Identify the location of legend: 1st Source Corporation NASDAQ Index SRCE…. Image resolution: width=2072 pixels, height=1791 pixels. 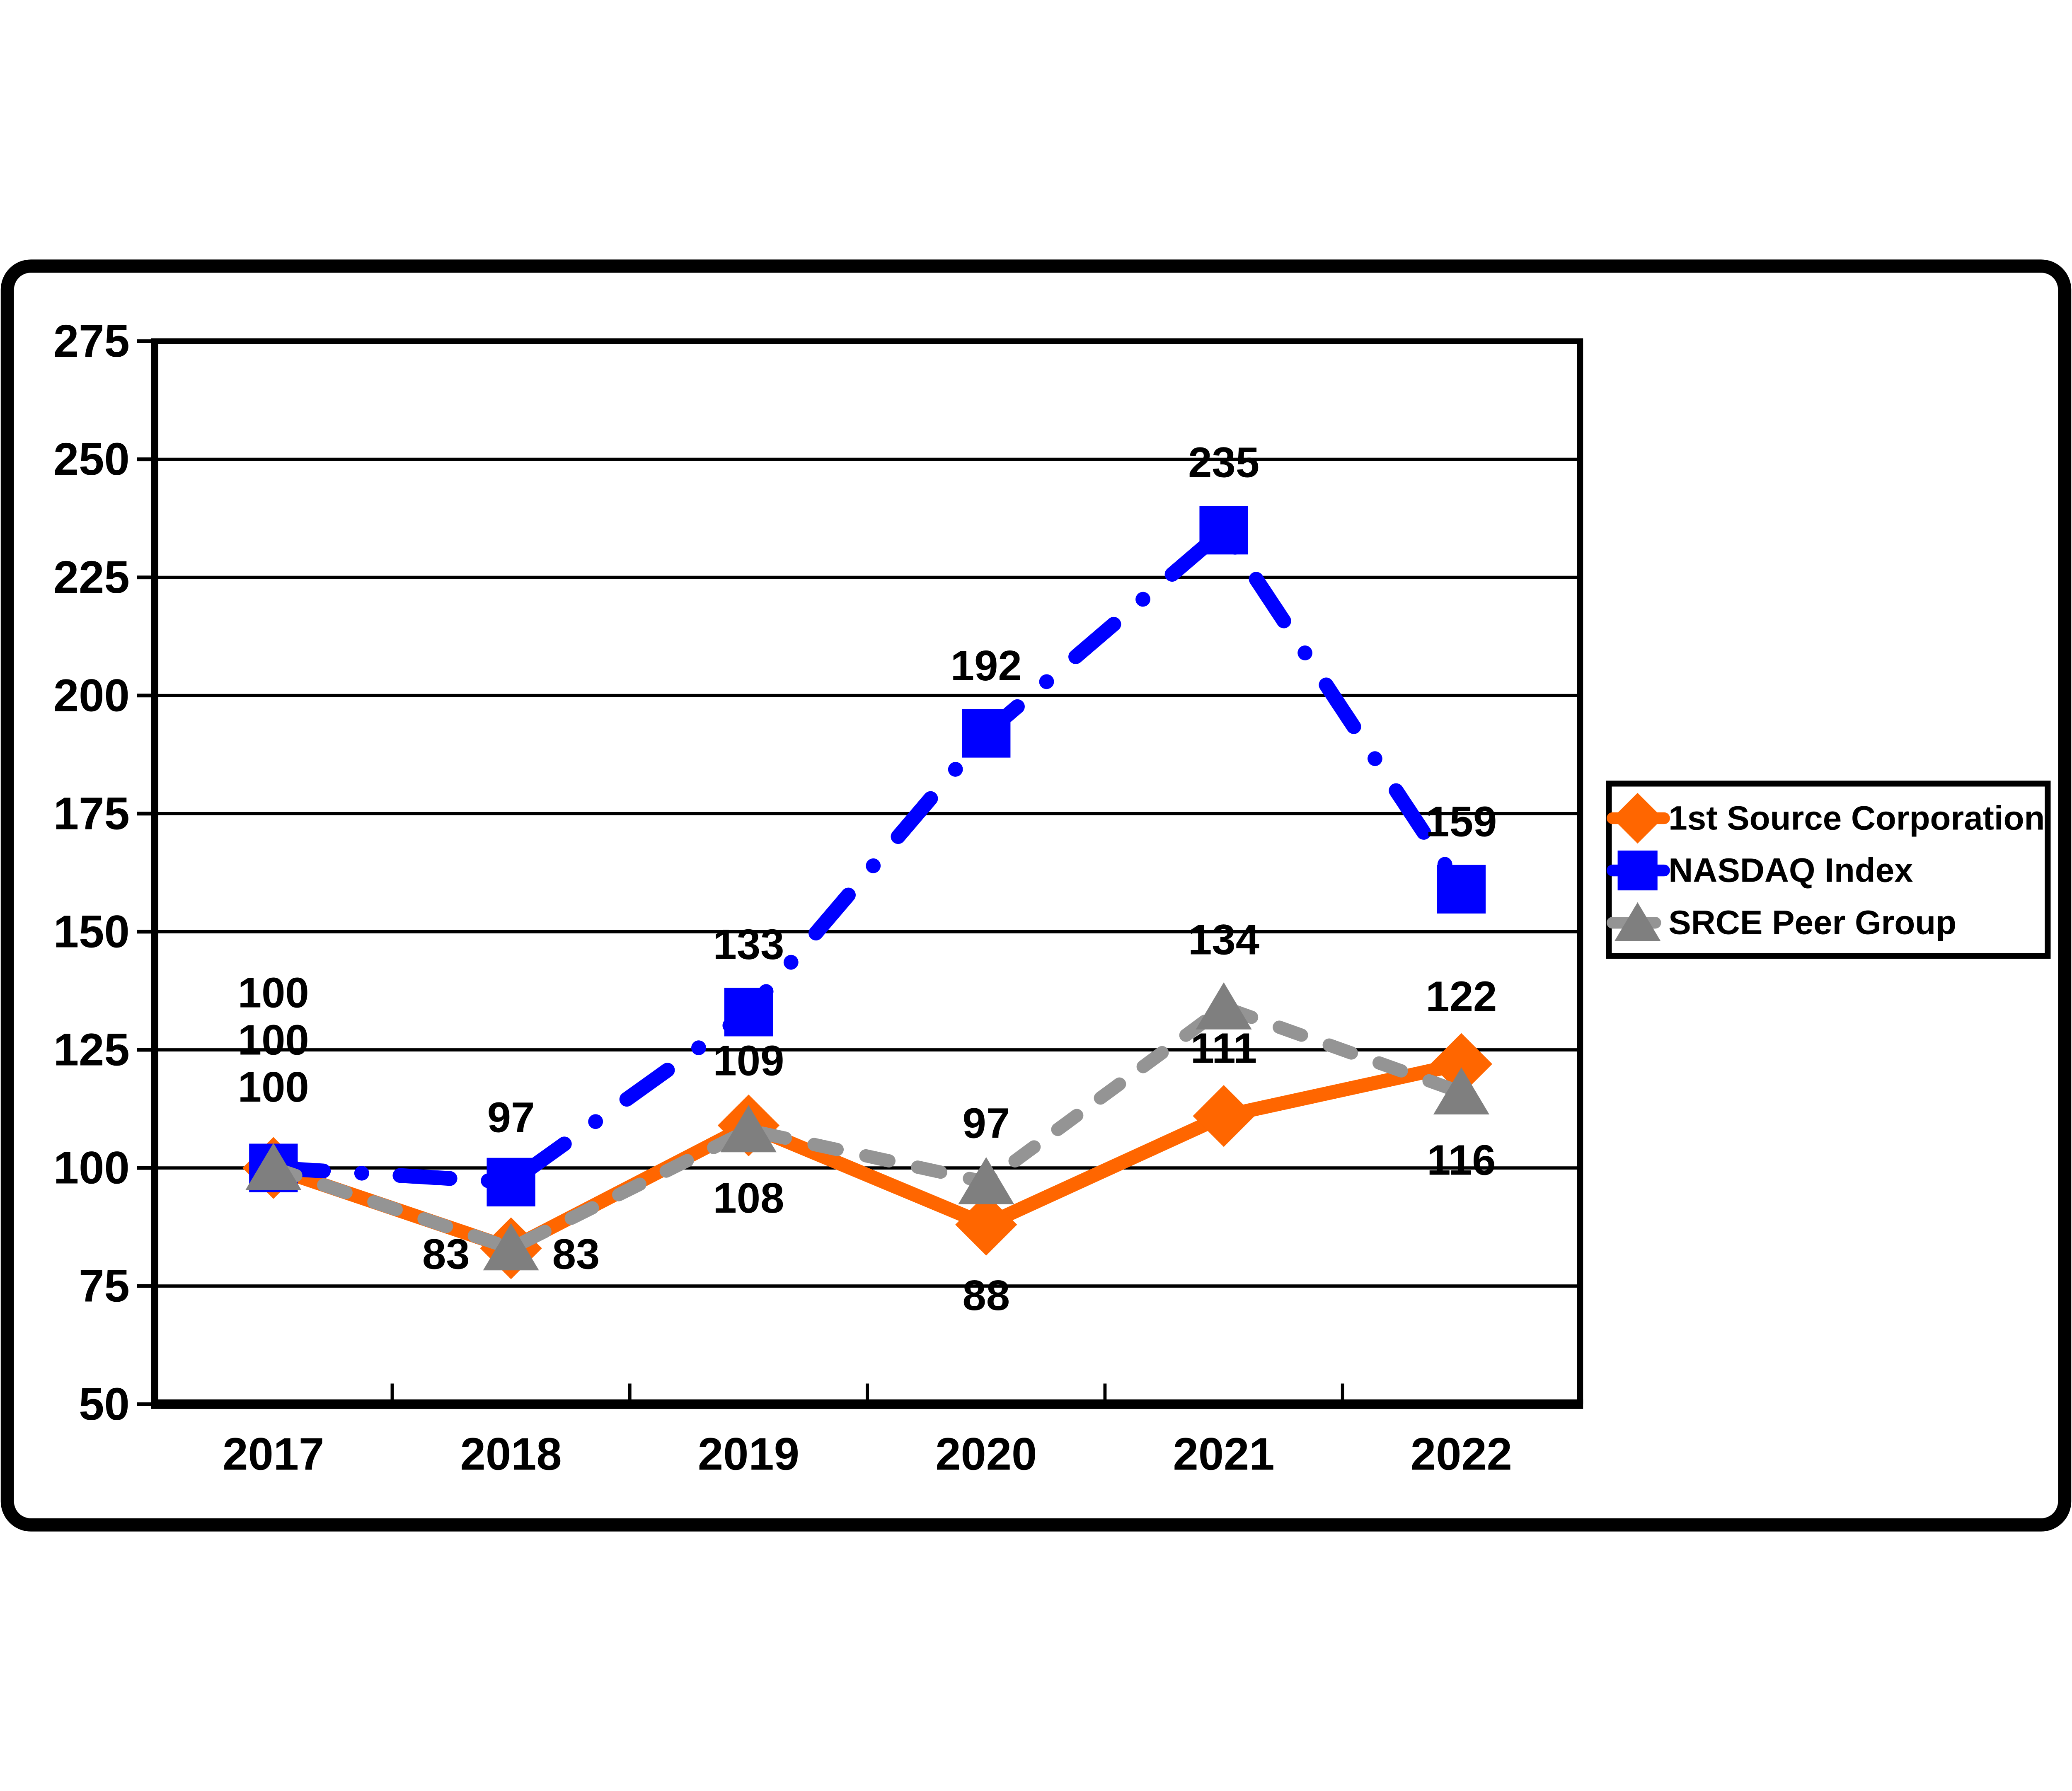
(1828, 870).